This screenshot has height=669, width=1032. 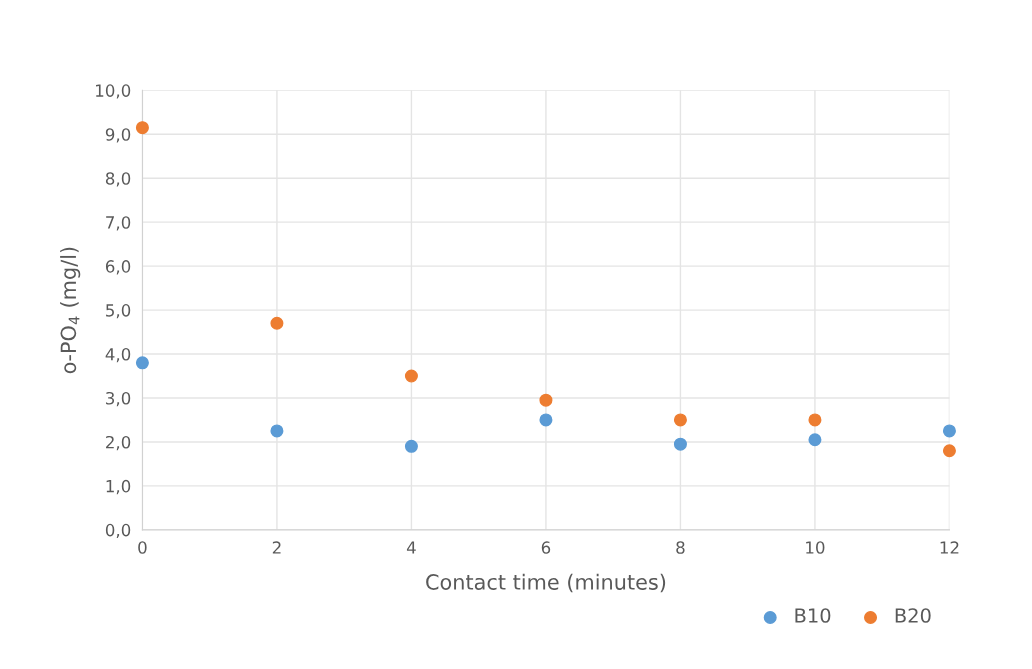 I want to click on y-tick-label: 0,0, so click(x=118, y=531).